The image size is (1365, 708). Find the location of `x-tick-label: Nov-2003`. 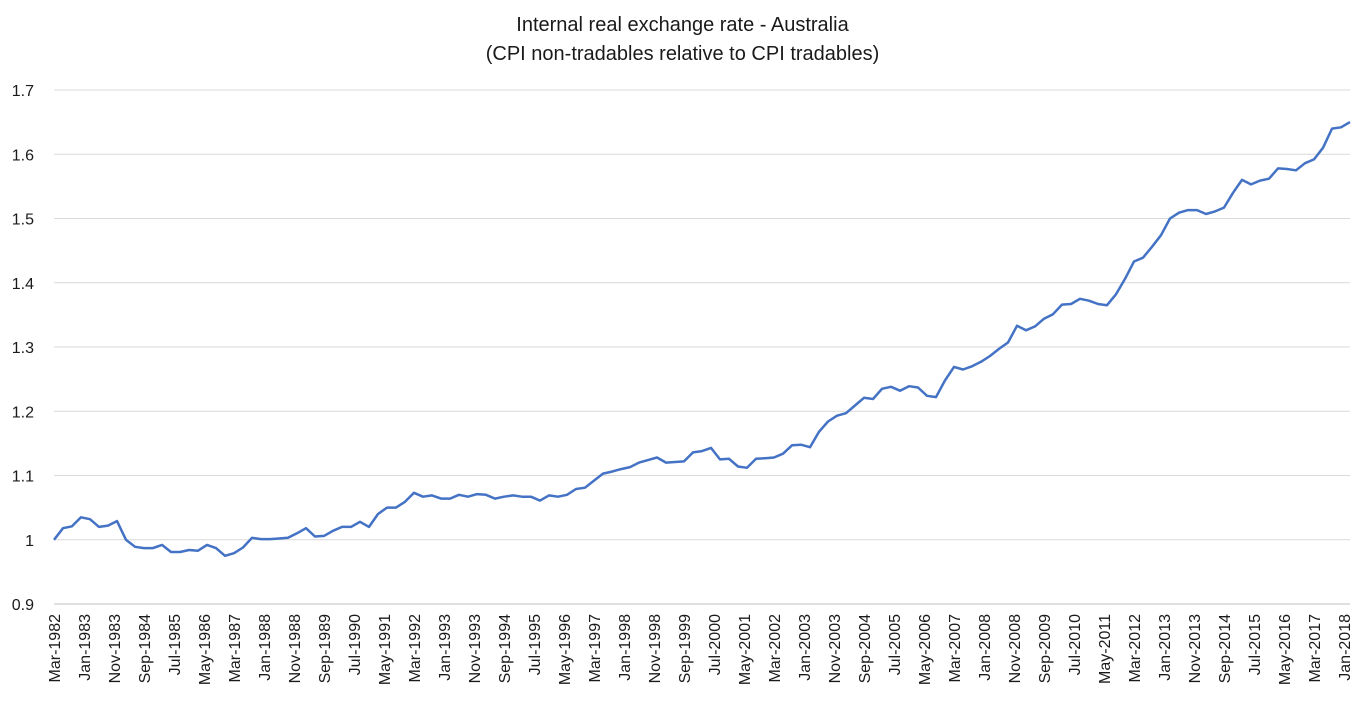

x-tick-label: Nov-2003 is located at coordinates (835, 648).